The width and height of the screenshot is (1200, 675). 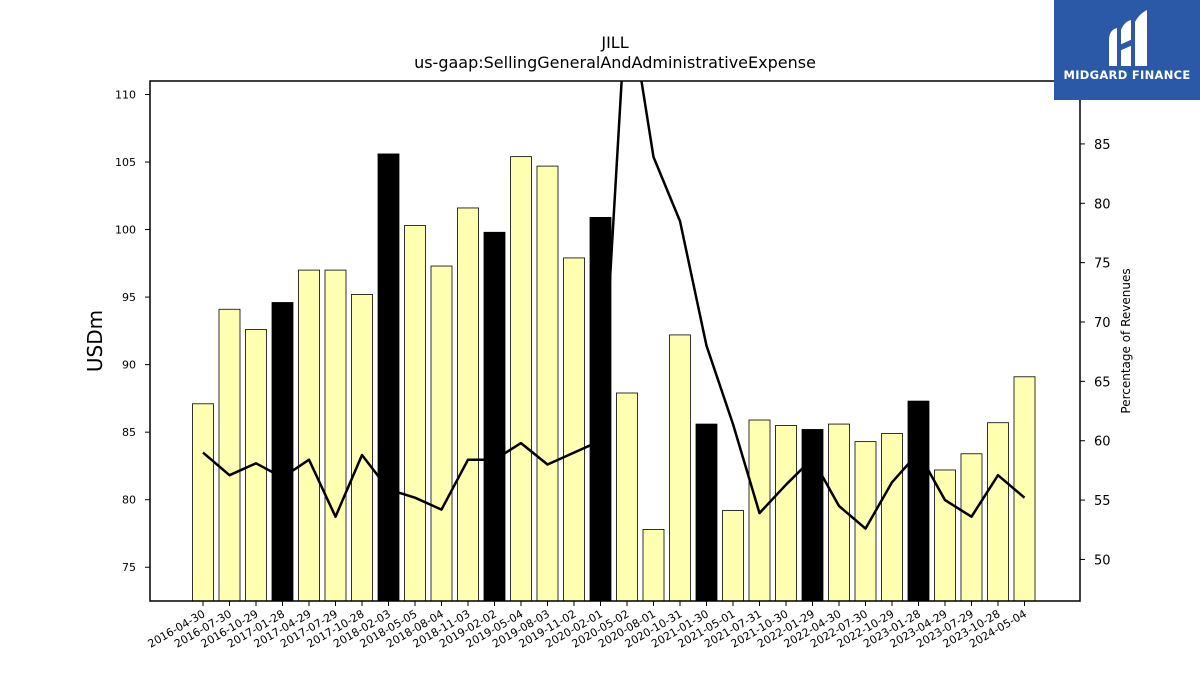 I want to click on y-axis-left: 75 80 85 90 95 100 105 110, so click(x=132, y=331).